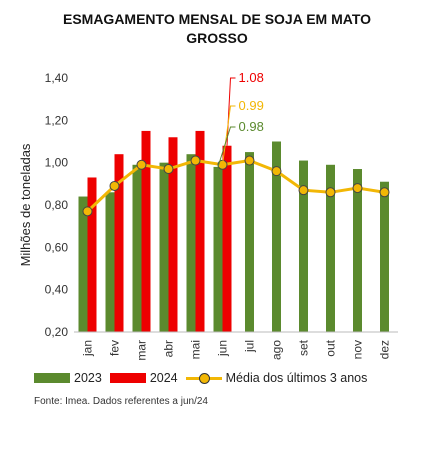 The height and width of the screenshot is (461, 434). Describe the element at coordinates (83, 264) in the screenshot. I see `bar-2023-jan` at that location.